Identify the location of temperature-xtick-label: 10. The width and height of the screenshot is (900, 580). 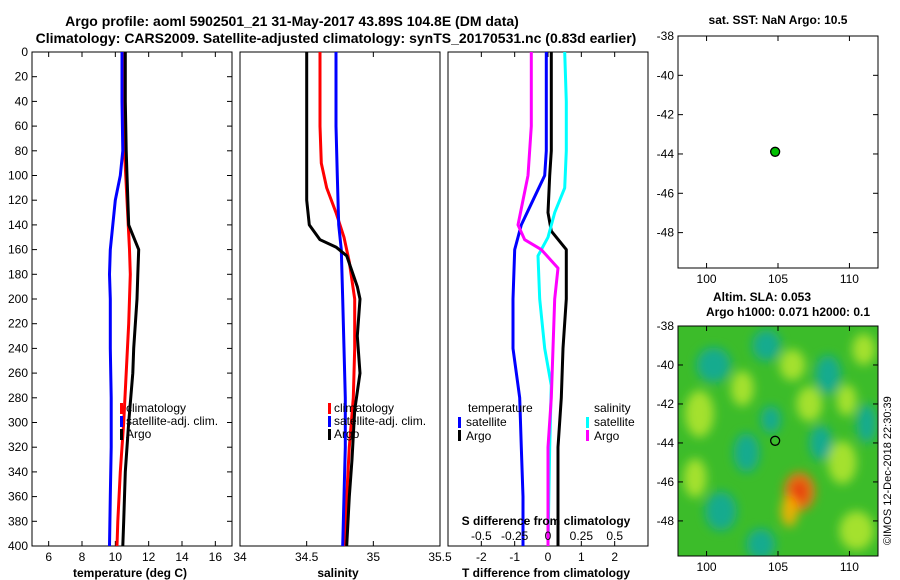
(116, 557).